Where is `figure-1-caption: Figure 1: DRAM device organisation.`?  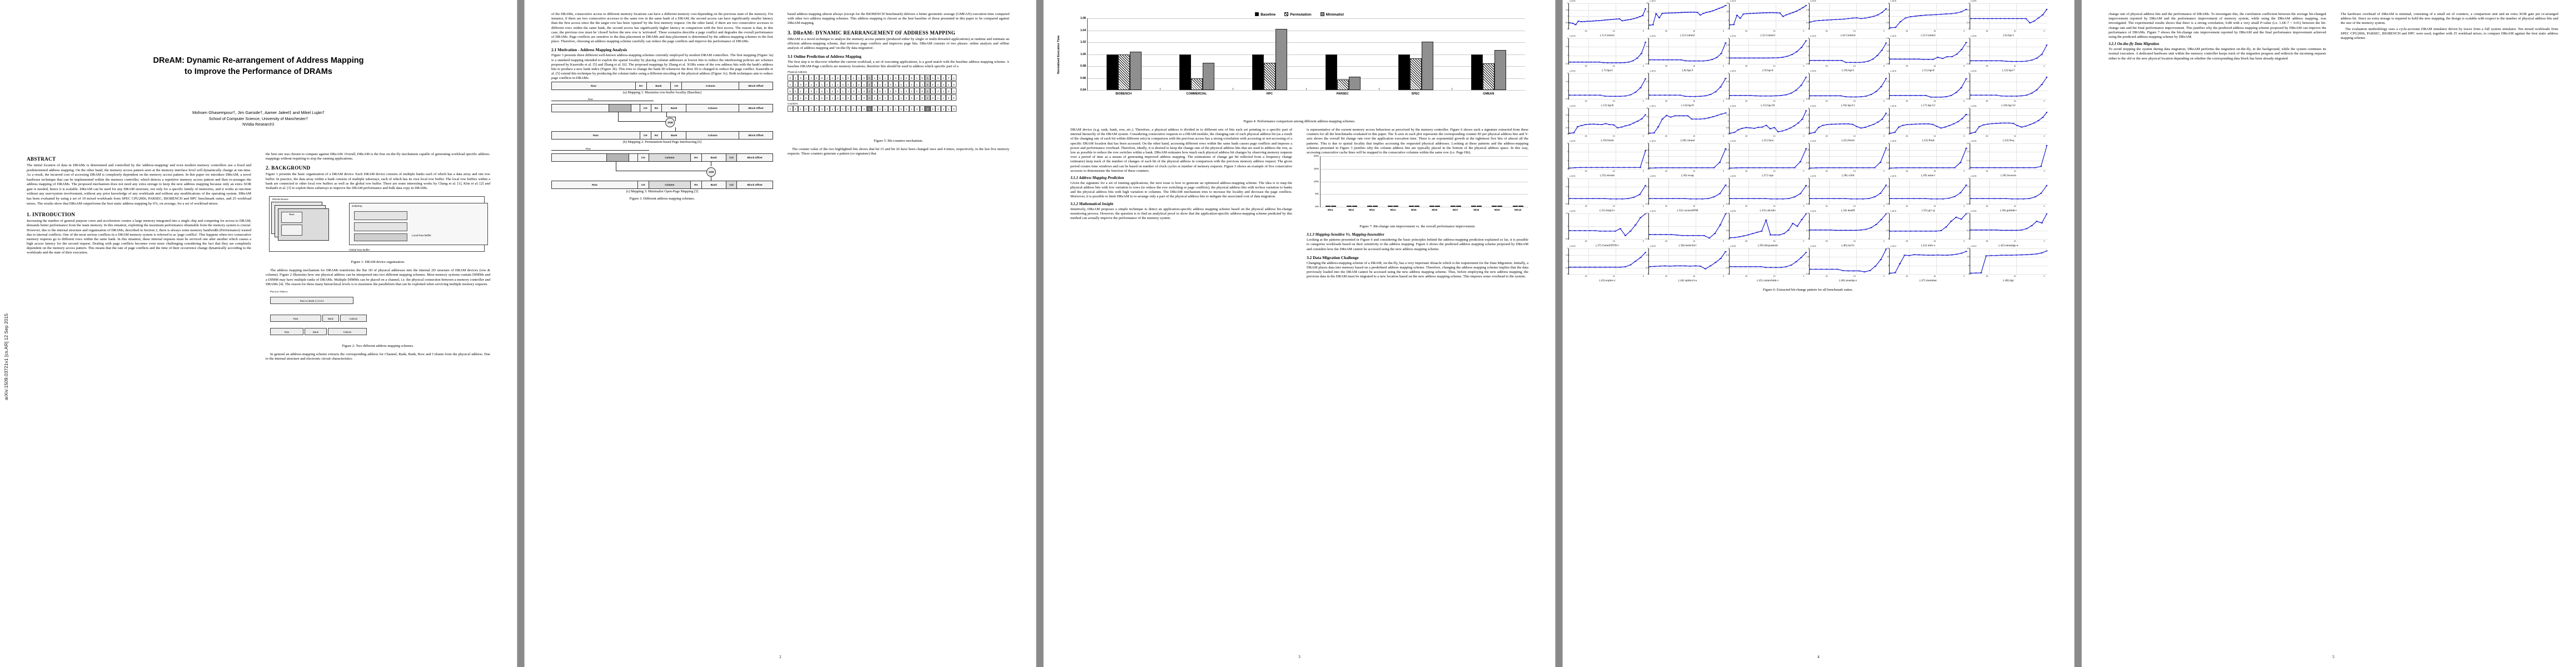 figure-1-caption: Figure 1: DRAM device organisation. is located at coordinates (378, 262).